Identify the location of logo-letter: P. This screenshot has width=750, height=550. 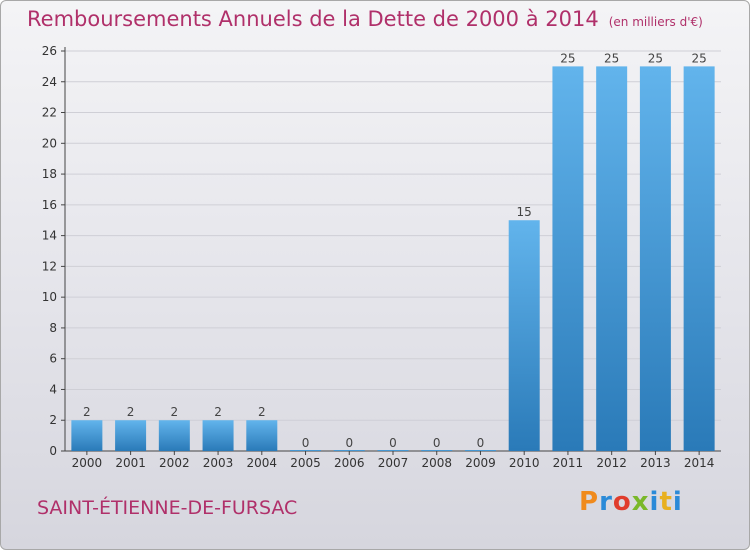
(589, 502).